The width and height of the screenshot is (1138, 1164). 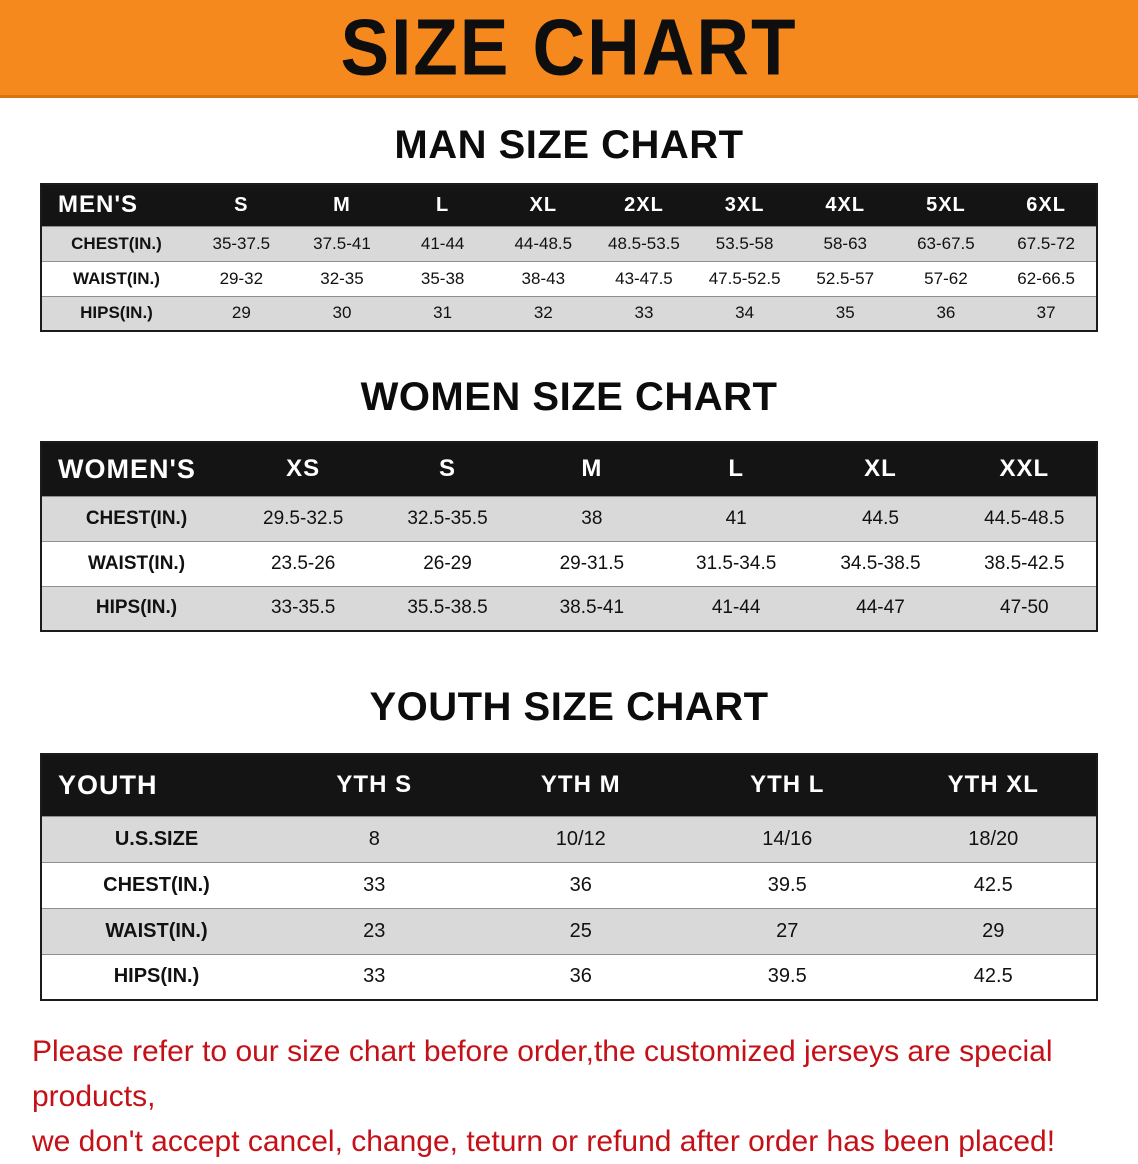 What do you see at coordinates (845, 243) in the screenshot?
I see `measurement-value: 58-63` at bounding box center [845, 243].